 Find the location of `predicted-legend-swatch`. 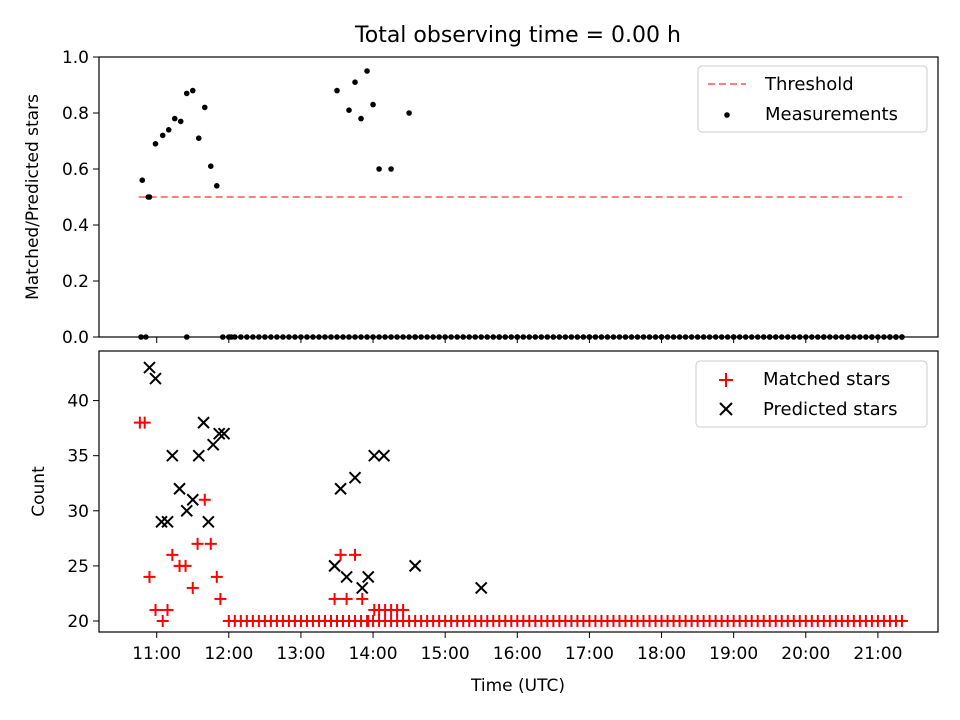

predicted-legend-swatch is located at coordinates (726, 409).